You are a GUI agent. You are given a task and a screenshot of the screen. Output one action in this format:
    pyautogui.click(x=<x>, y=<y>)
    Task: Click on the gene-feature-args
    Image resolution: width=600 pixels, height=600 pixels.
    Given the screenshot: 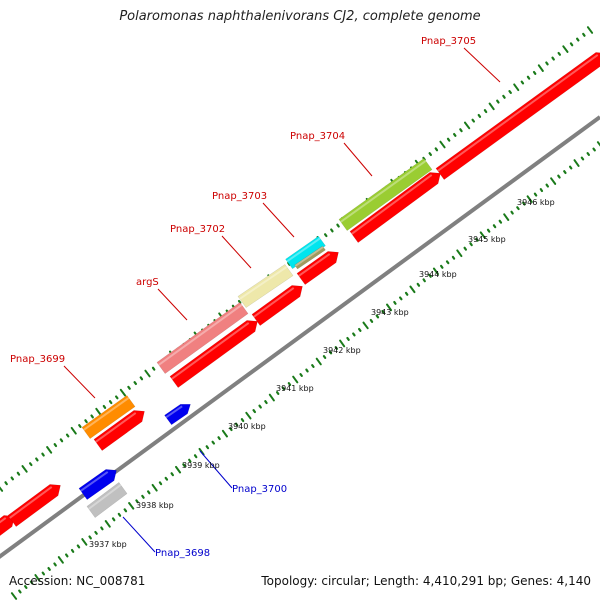 What is the action you would take?
    pyautogui.click(x=202, y=338)
    